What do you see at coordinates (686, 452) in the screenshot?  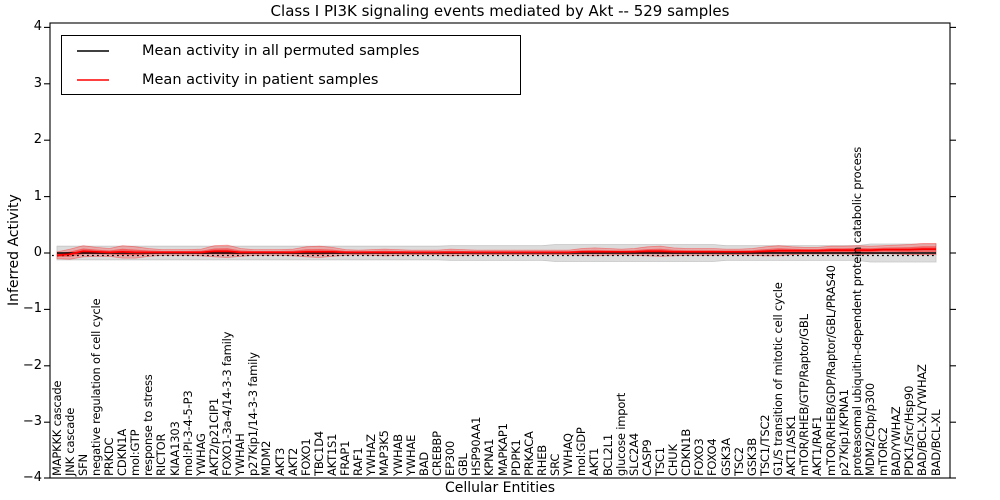 I see `x-tick-label: CDKN1B` at bounding box center [686, 452].